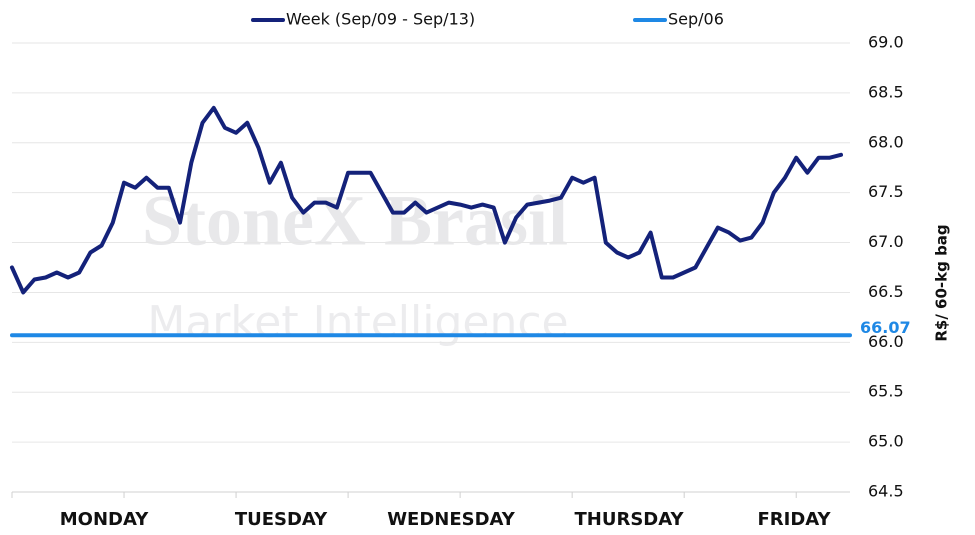 The width and height of the screenshot is (975, 535). I want to click on x-category-label: TUESDAY, so click(281, 519).